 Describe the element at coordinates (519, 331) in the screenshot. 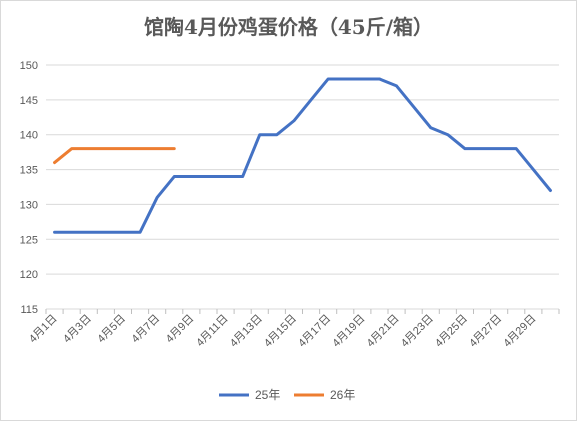

I see `x-tick-label: 4月29日` at that location.